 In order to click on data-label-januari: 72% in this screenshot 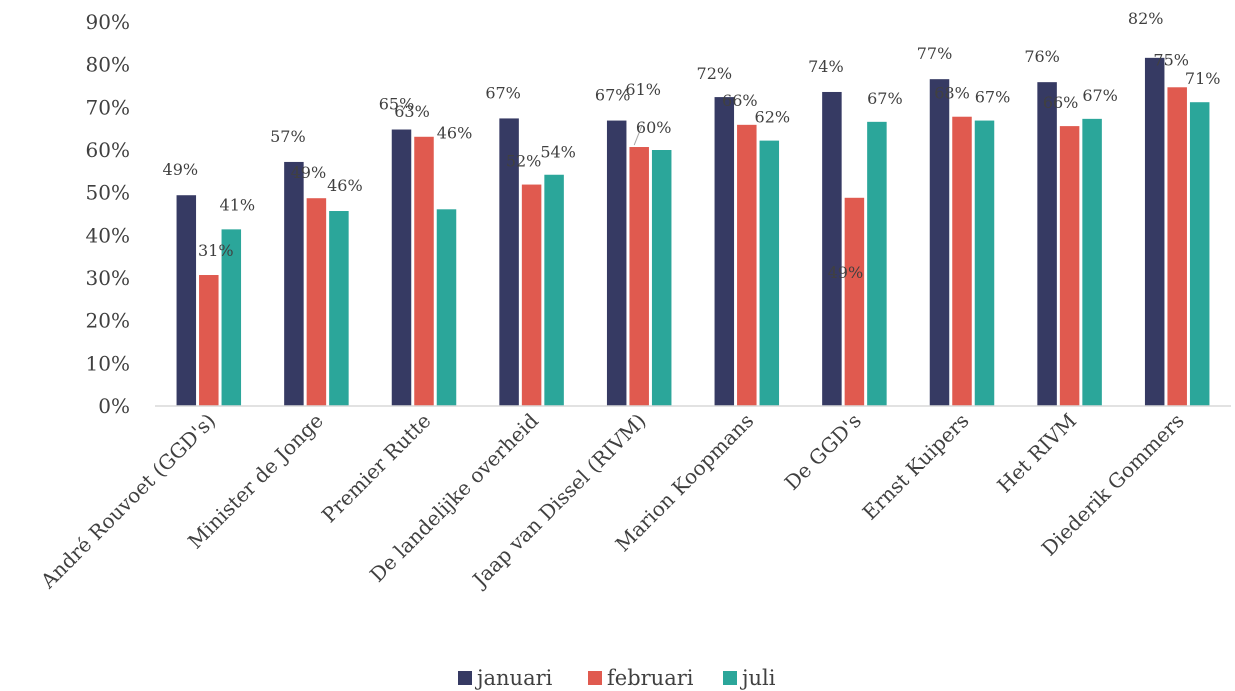, I will do `click(715, 73)`.